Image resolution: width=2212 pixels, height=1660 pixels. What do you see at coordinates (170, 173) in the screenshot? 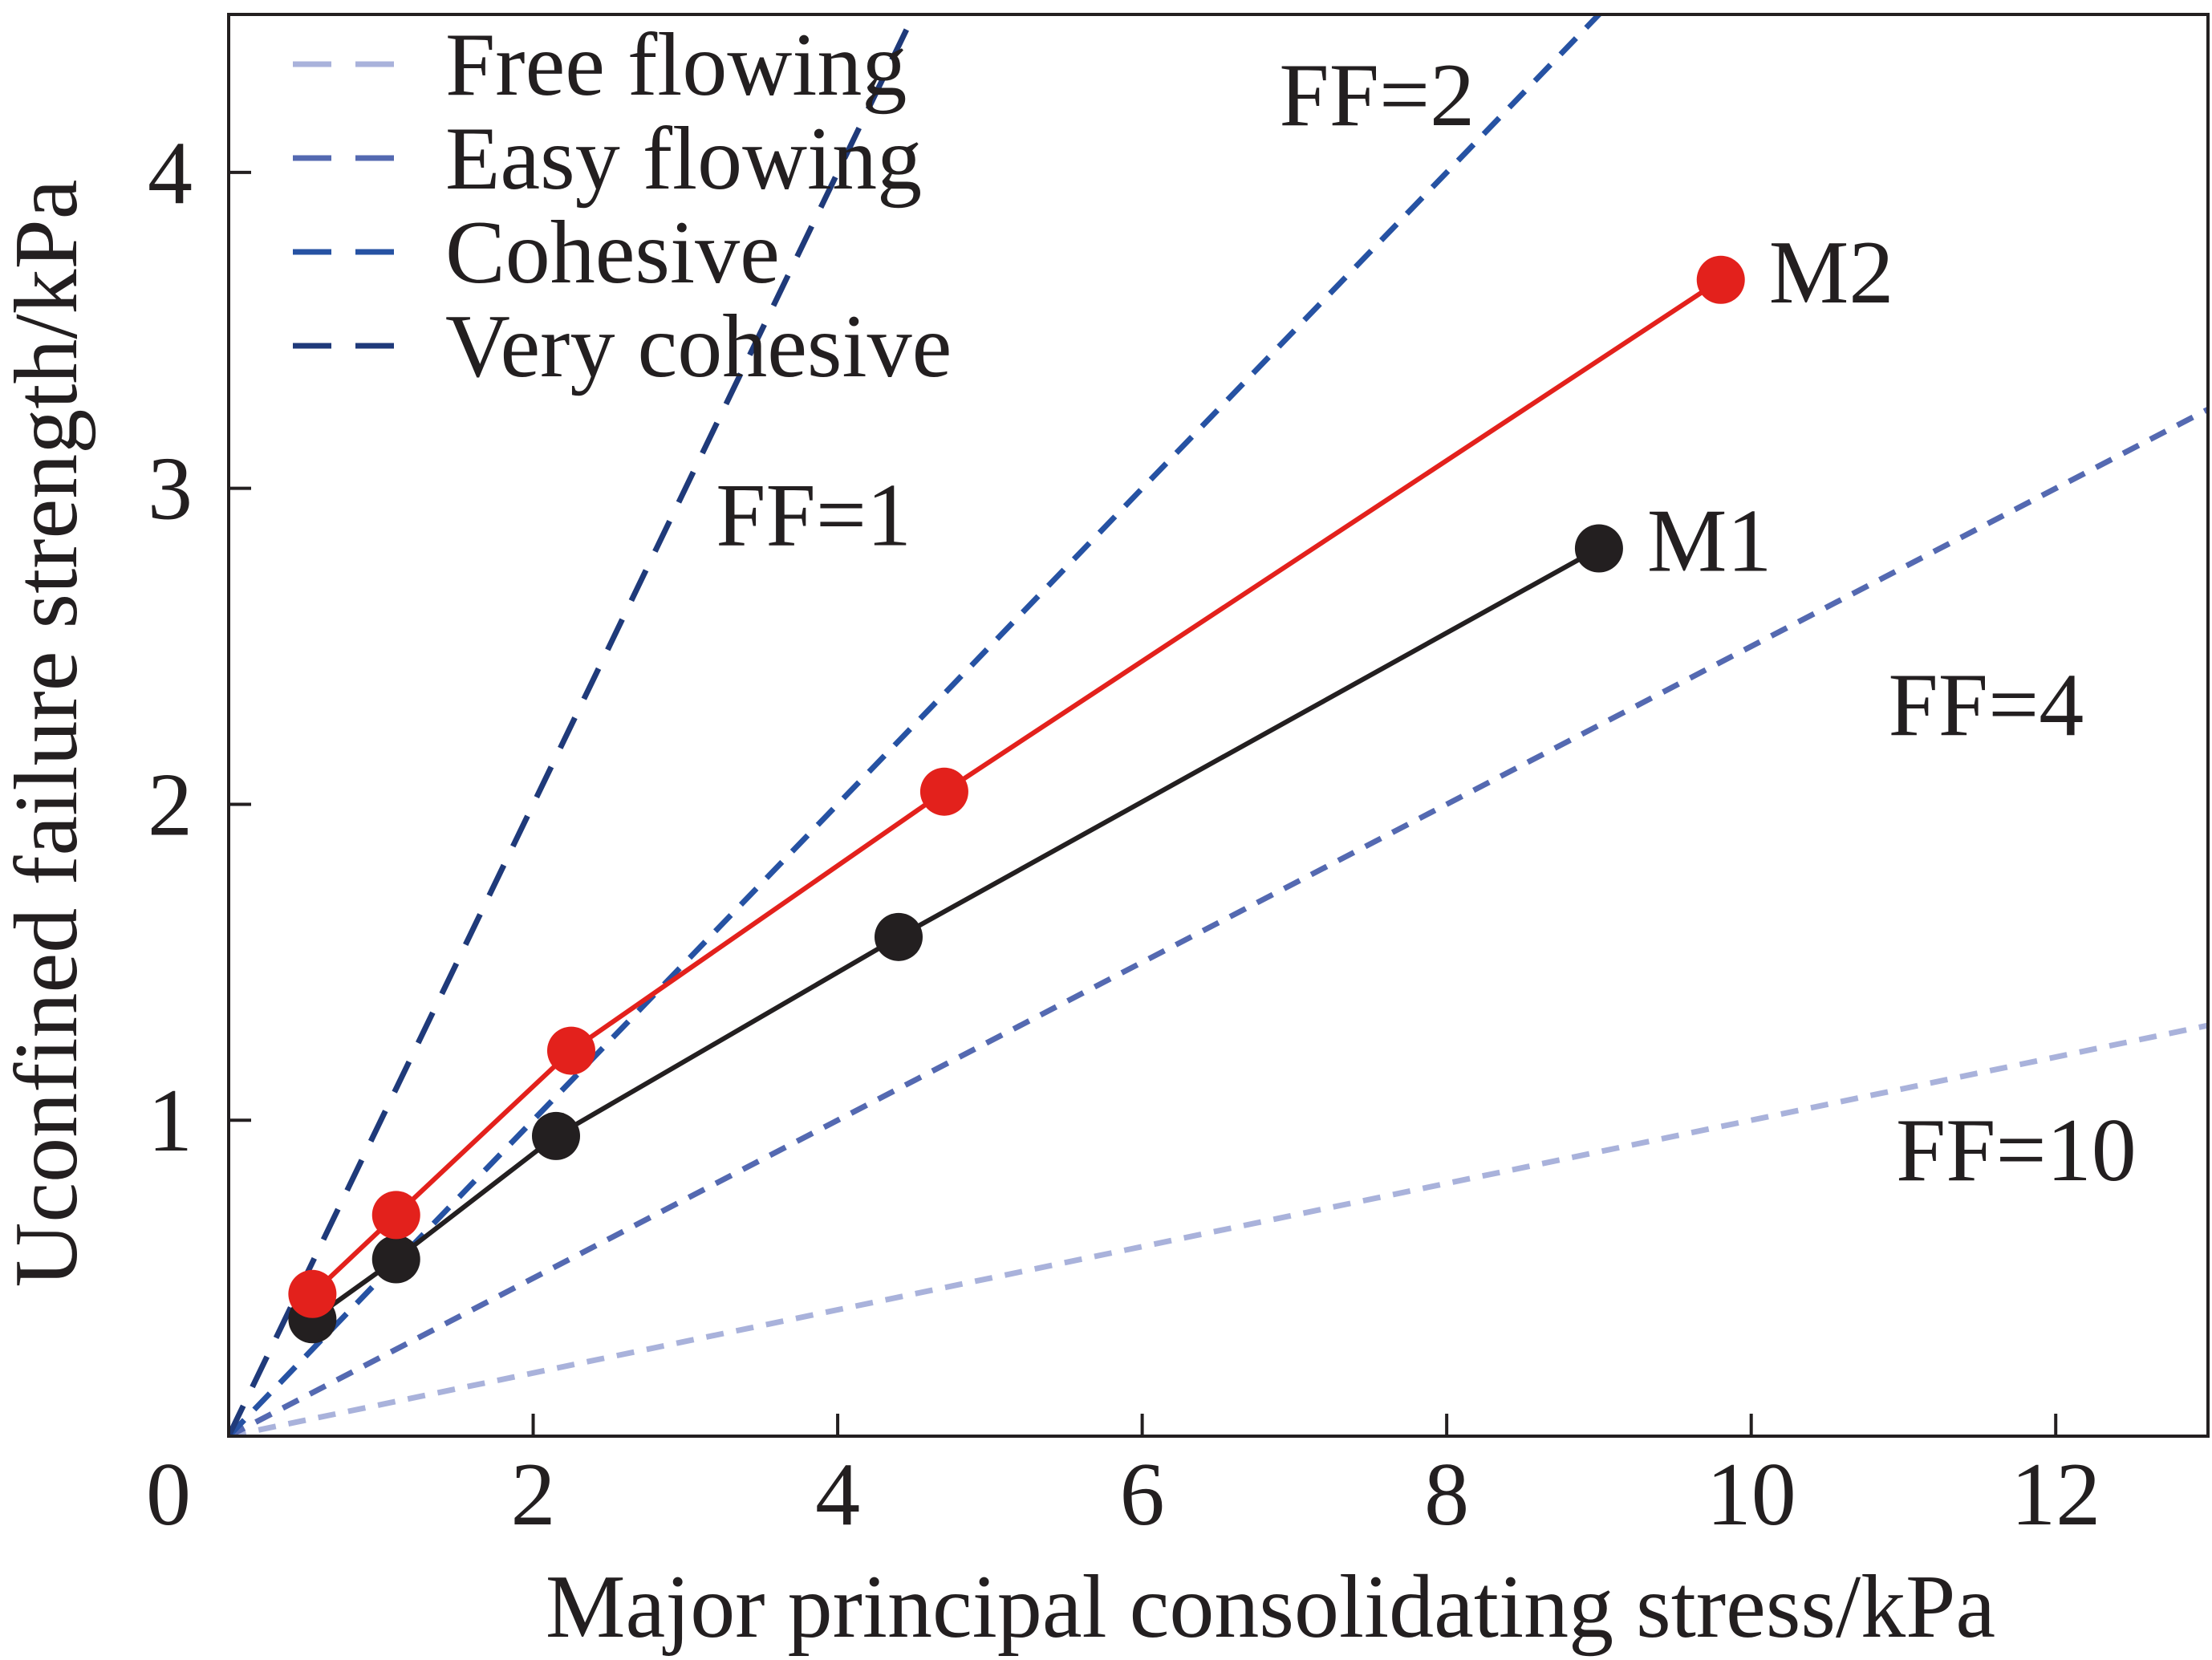
I see `y-tick-label: 4` at bounding box center [170, 173].